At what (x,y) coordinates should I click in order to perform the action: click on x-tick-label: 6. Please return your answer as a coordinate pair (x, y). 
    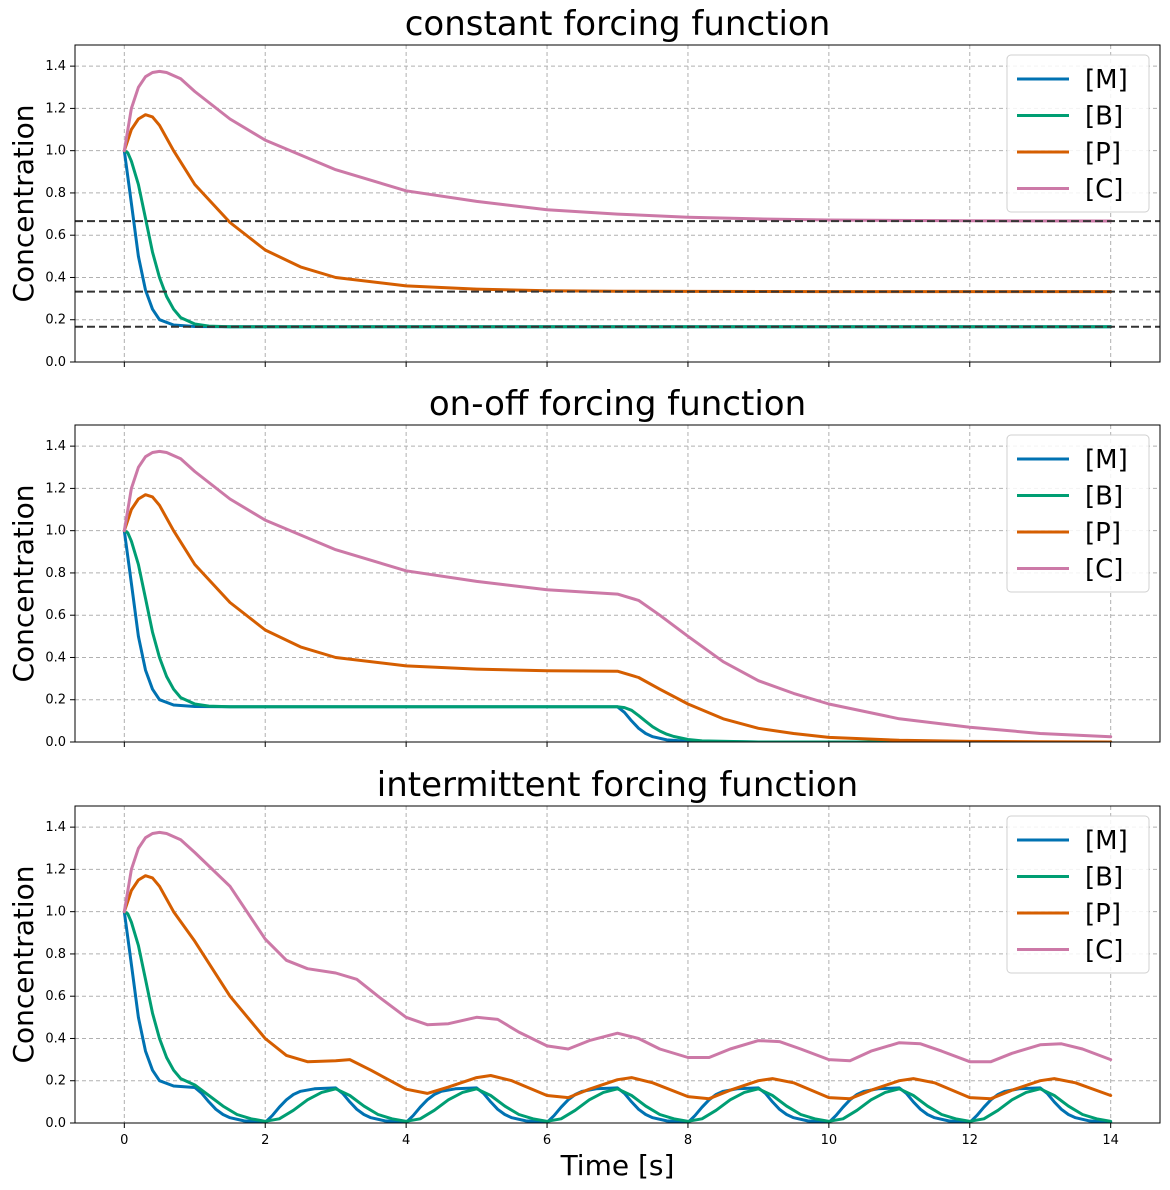
    Looking at the image, I should click on (547, 1140).